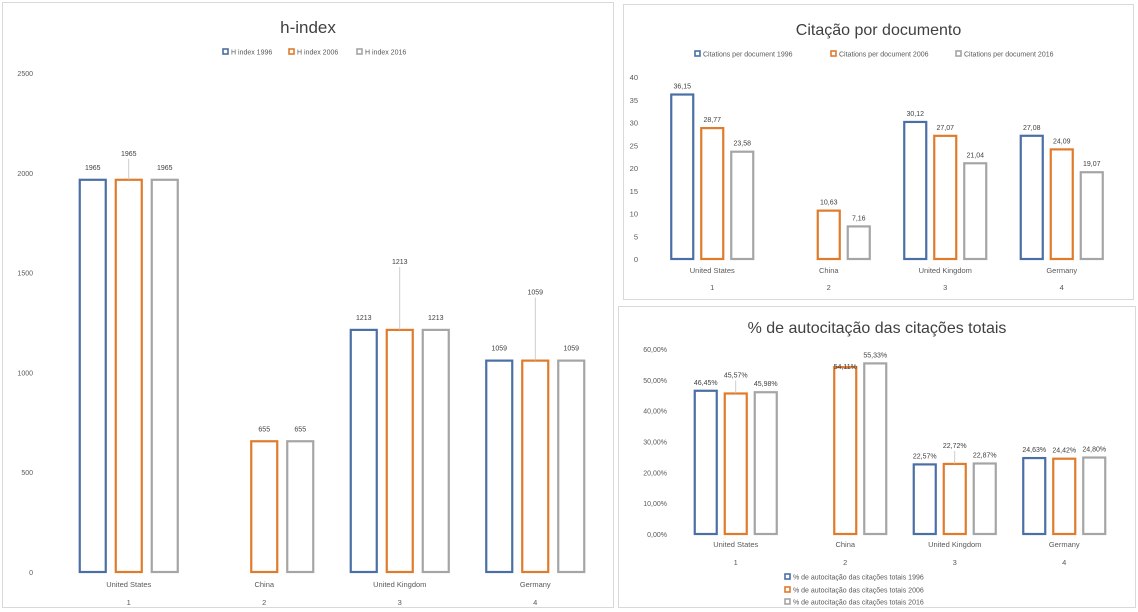 The height and width of the screenshot is (612, 1138). What do you see at coordinates (742, 205) in the screenshot?
I see `bar-cpd-s2-c0` at bounding box center [742, 205].